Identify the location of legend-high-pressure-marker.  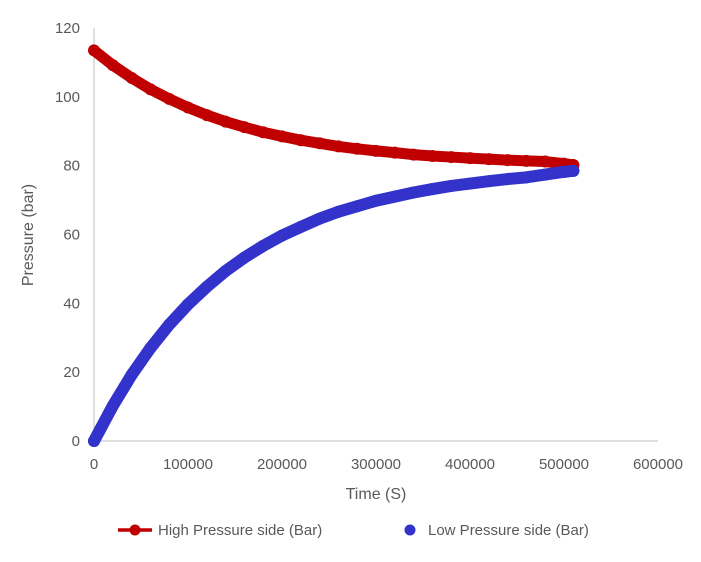
(135, 530).